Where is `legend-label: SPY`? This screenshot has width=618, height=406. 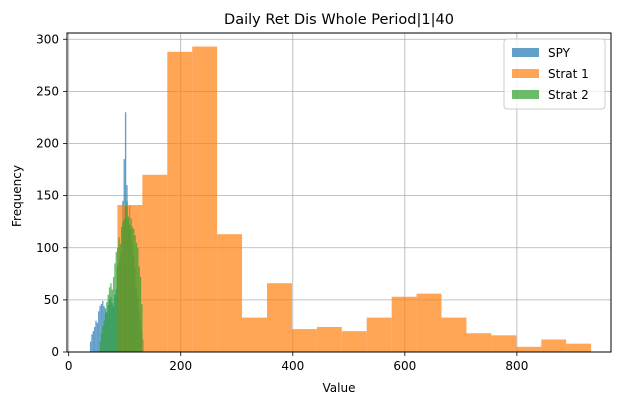
legend-label: SPY is located at coordinates (559, 53).